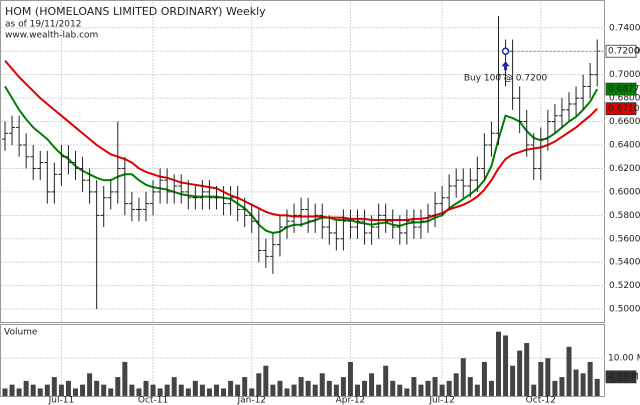 This screenshot has width=640, height=405. Describe the element at coordinates (624, 75) in the screenshot. I see `y-tick-label: 0.7000` at that location.